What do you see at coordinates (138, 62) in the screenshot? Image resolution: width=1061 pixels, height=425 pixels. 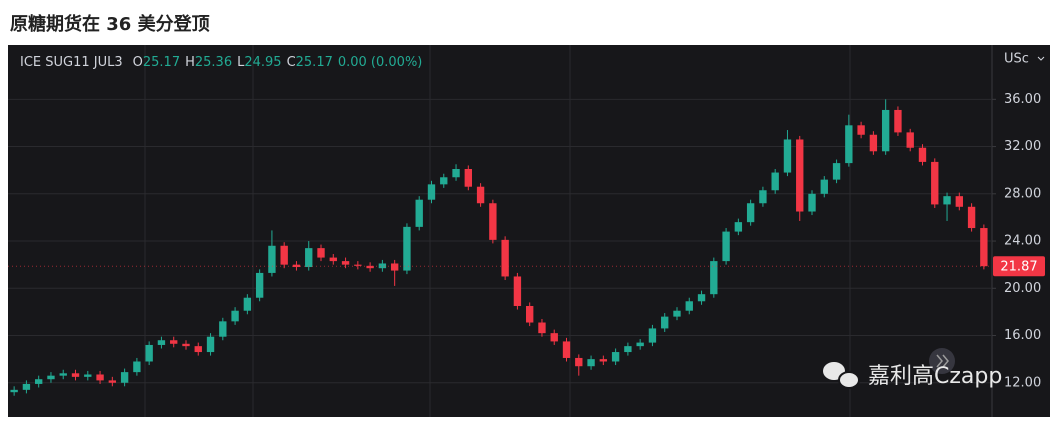 I see `legend-item-label: O` at bounding box center [138, 62].